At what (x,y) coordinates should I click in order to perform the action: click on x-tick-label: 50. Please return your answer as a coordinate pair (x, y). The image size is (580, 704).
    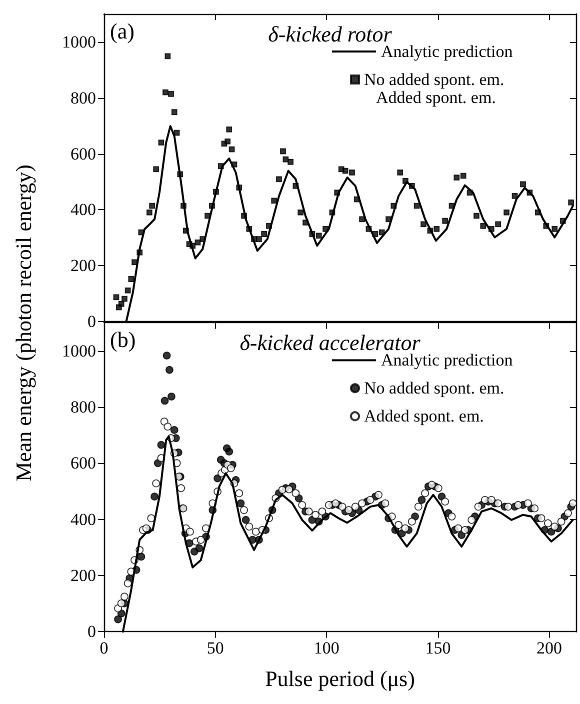
    Looking at the image, I should click on (215, 648).